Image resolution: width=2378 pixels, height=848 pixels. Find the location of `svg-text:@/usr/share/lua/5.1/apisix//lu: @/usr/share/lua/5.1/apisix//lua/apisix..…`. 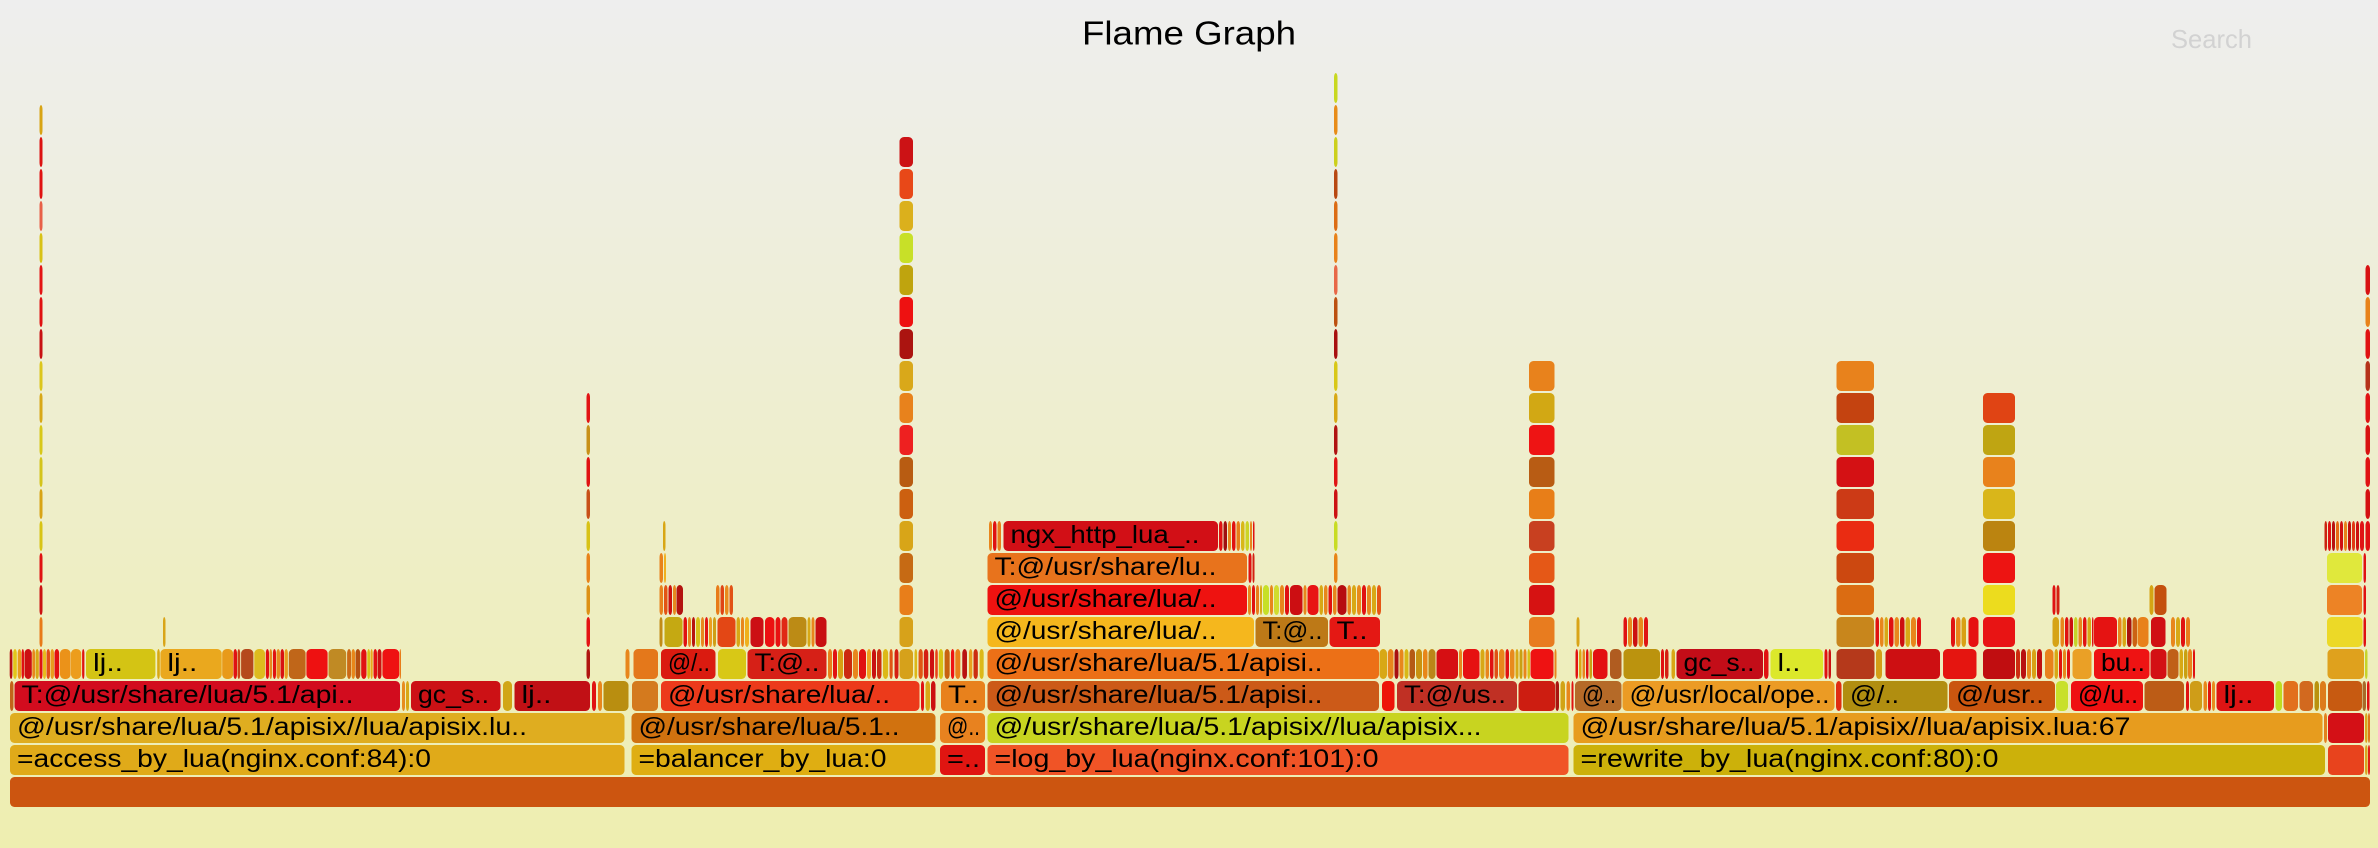

svg-text:@/usr/share/lua/5.1/apisix//lu: @/usr/share/lua/5.1/apisix//lua/apisix..… is located at coordinates (1238, 727).